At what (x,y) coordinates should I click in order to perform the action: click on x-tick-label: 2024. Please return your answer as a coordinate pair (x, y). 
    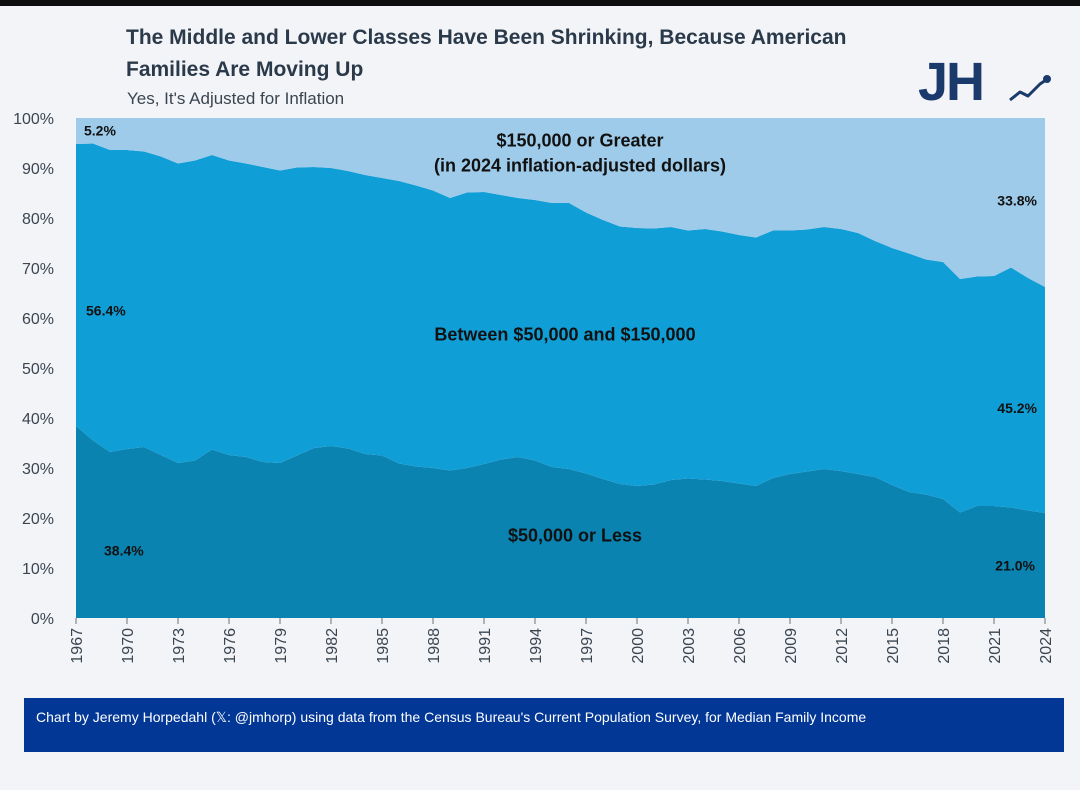
    Looking at the image, I should click on (1046, 646).